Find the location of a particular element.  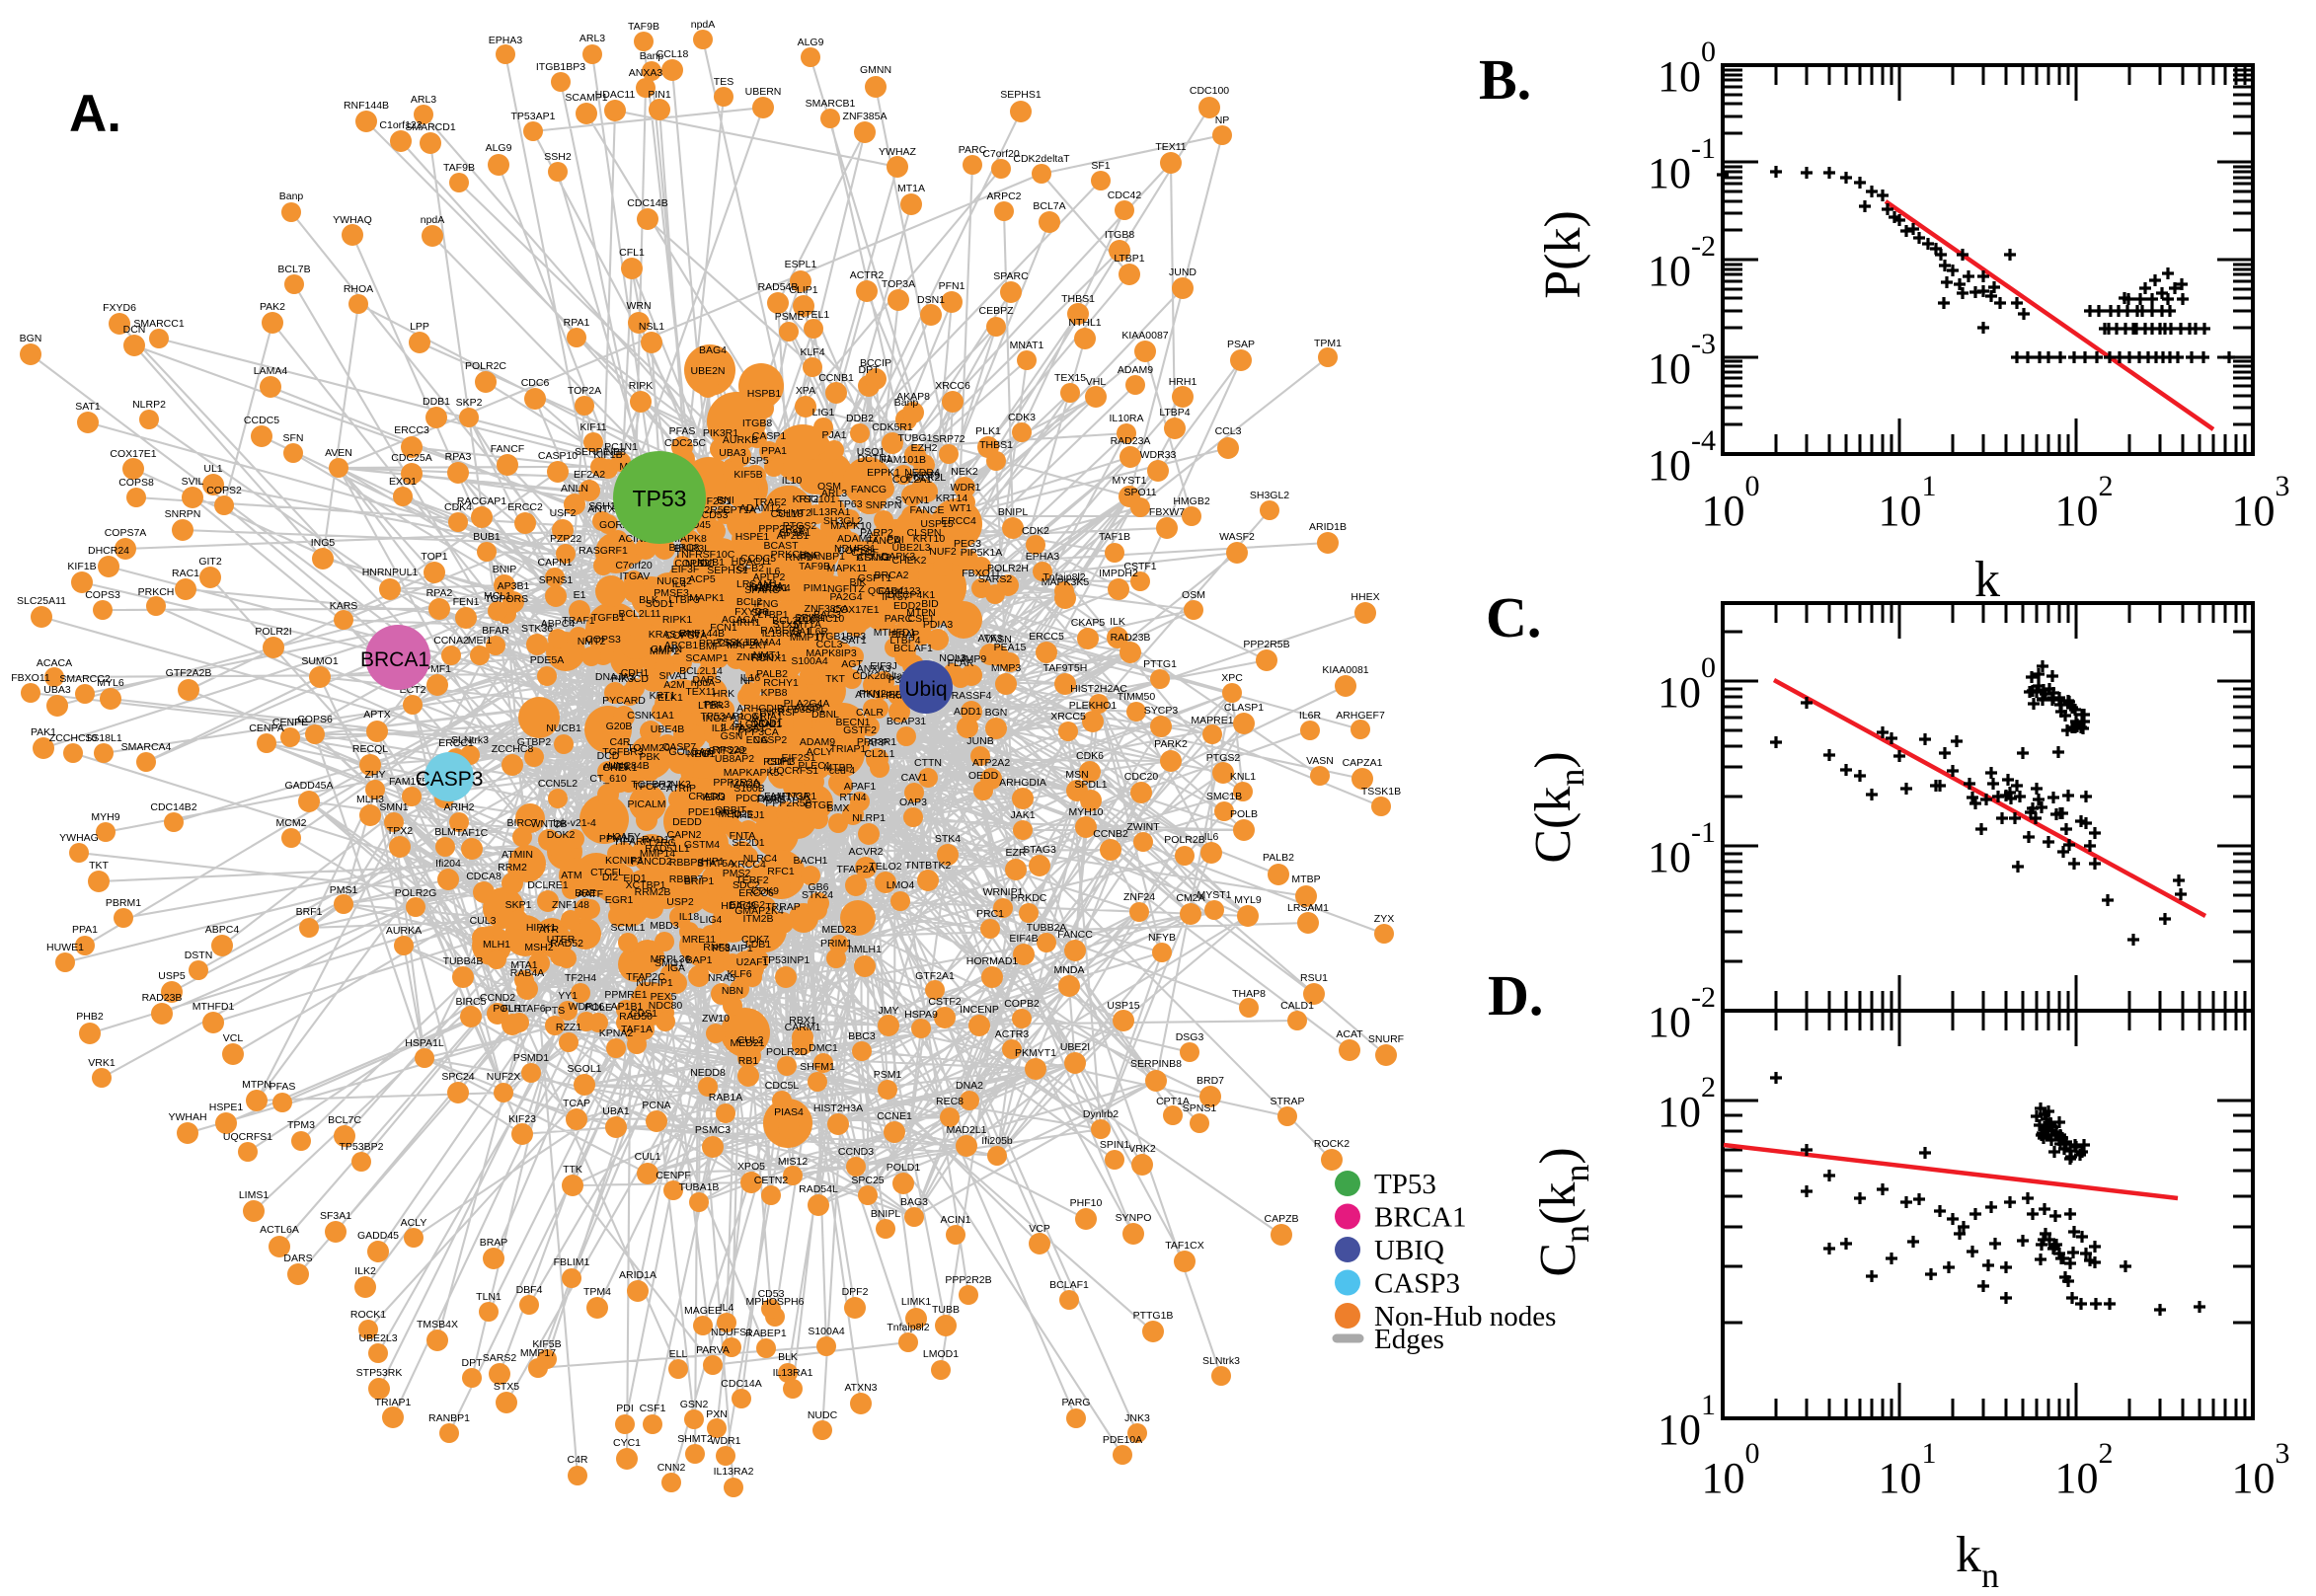

svg-text: YWHAZ is located at coordinates (898, 152).